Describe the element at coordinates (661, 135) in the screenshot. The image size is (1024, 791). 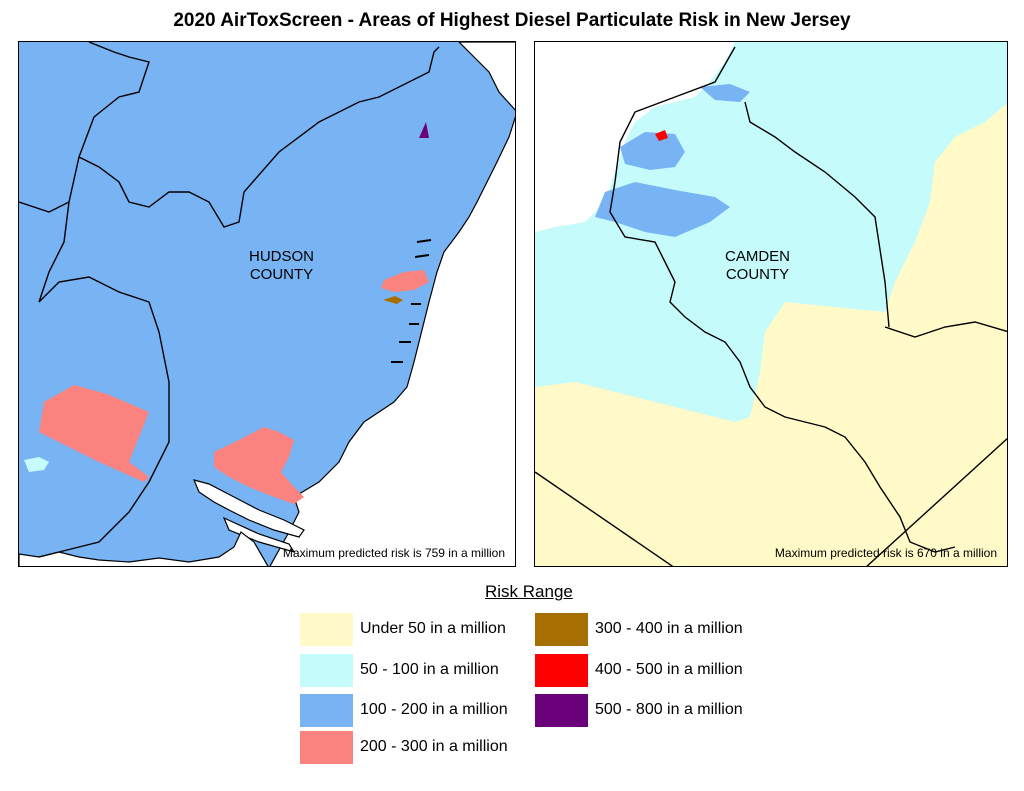
I see `risk-400-500-area` at that location.